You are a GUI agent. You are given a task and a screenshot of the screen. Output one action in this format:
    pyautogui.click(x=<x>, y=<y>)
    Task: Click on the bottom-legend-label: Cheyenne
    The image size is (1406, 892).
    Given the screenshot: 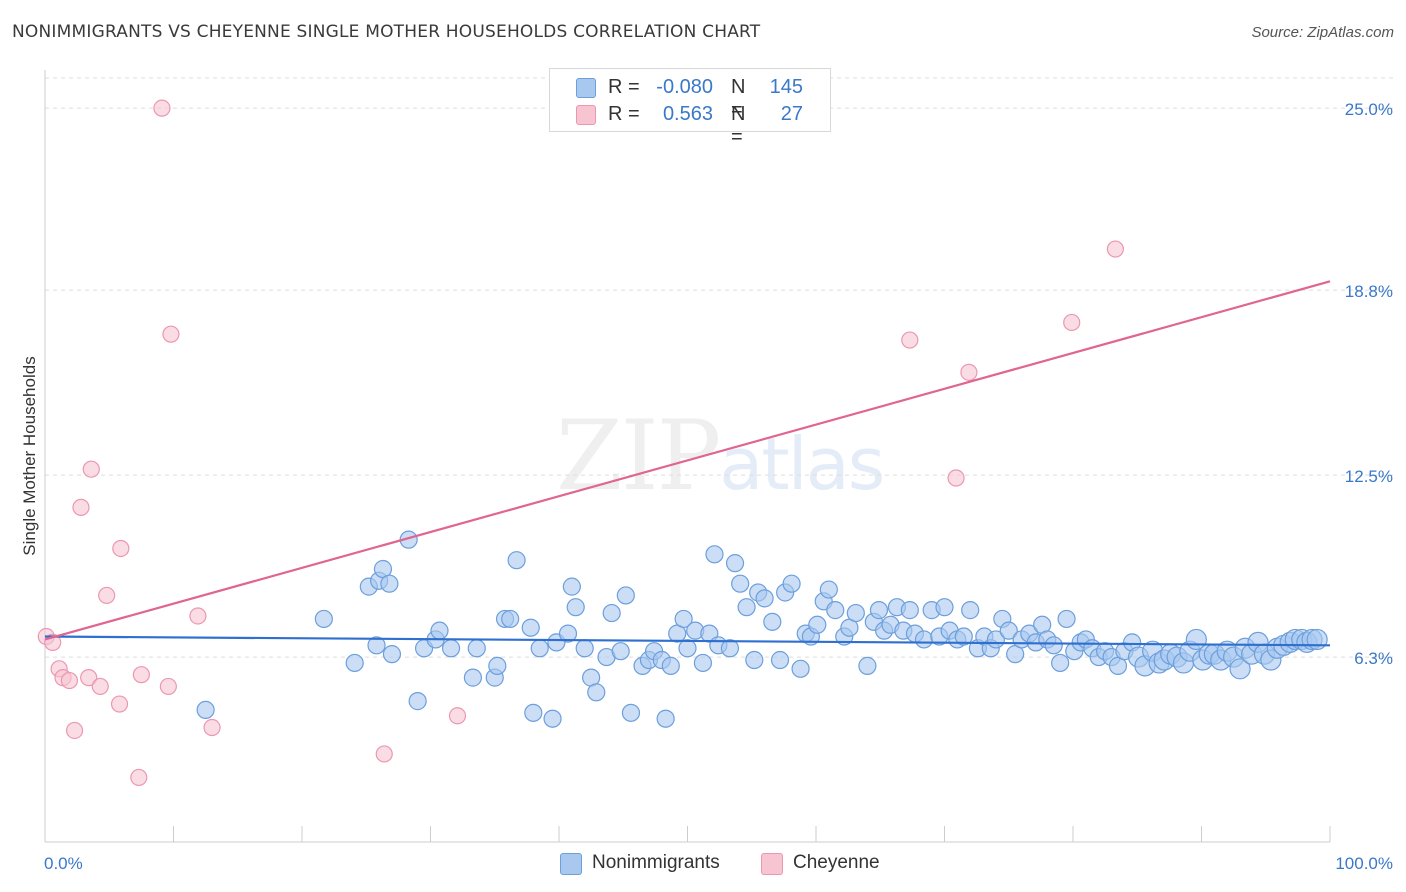 What is the action you would take?
    pyautogui.click(x=836, y=862)
    